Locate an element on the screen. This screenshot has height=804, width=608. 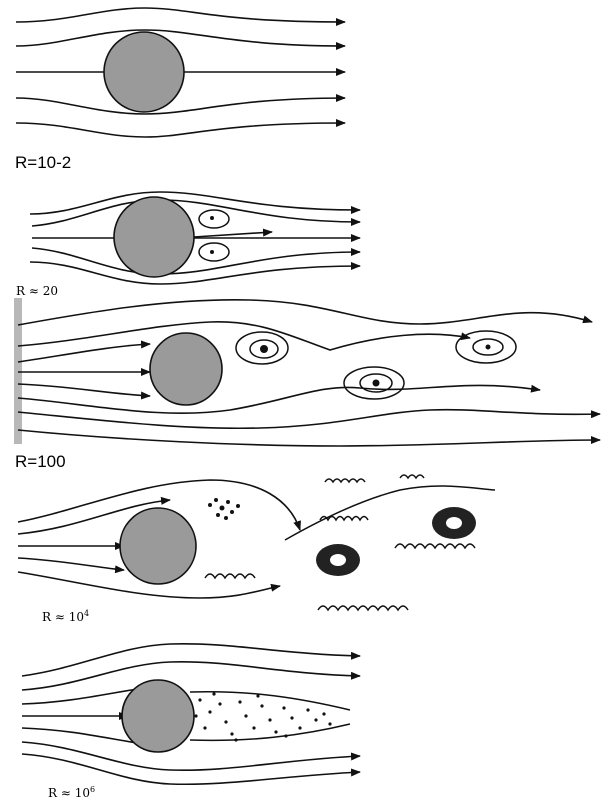
reynolds-label-1: R=10-2 is located at coordinates (43, 162).